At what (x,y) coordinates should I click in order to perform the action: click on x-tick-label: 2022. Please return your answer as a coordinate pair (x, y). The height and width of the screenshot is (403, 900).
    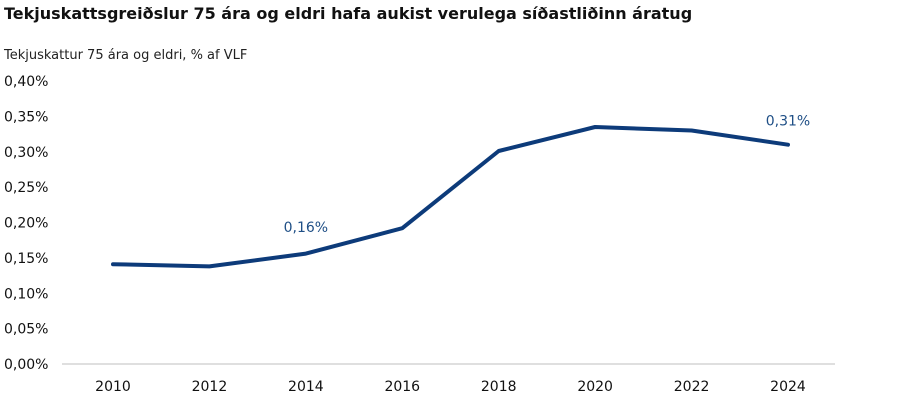
    Looking at the image, I should click on (692, 387).